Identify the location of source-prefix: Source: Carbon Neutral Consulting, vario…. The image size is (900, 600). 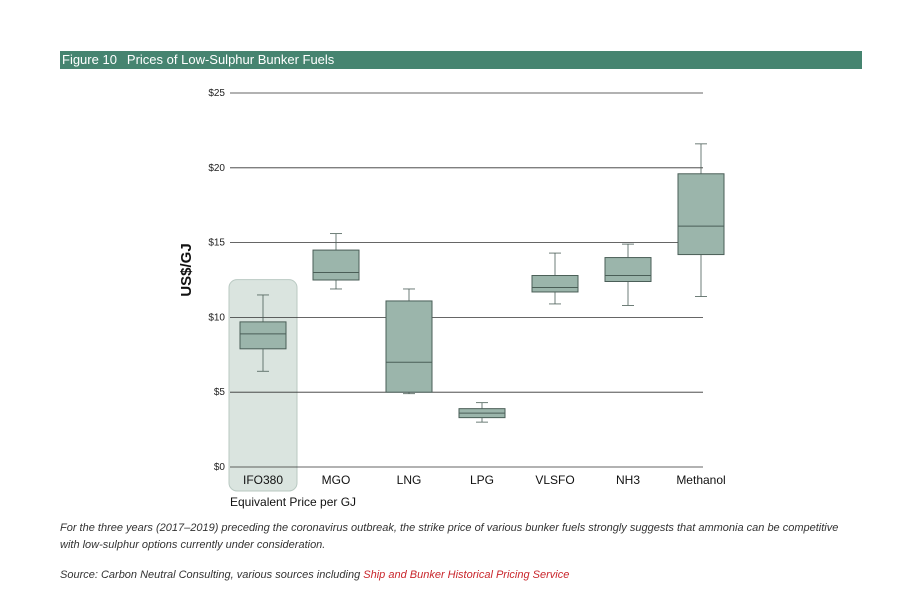
(212, 575).